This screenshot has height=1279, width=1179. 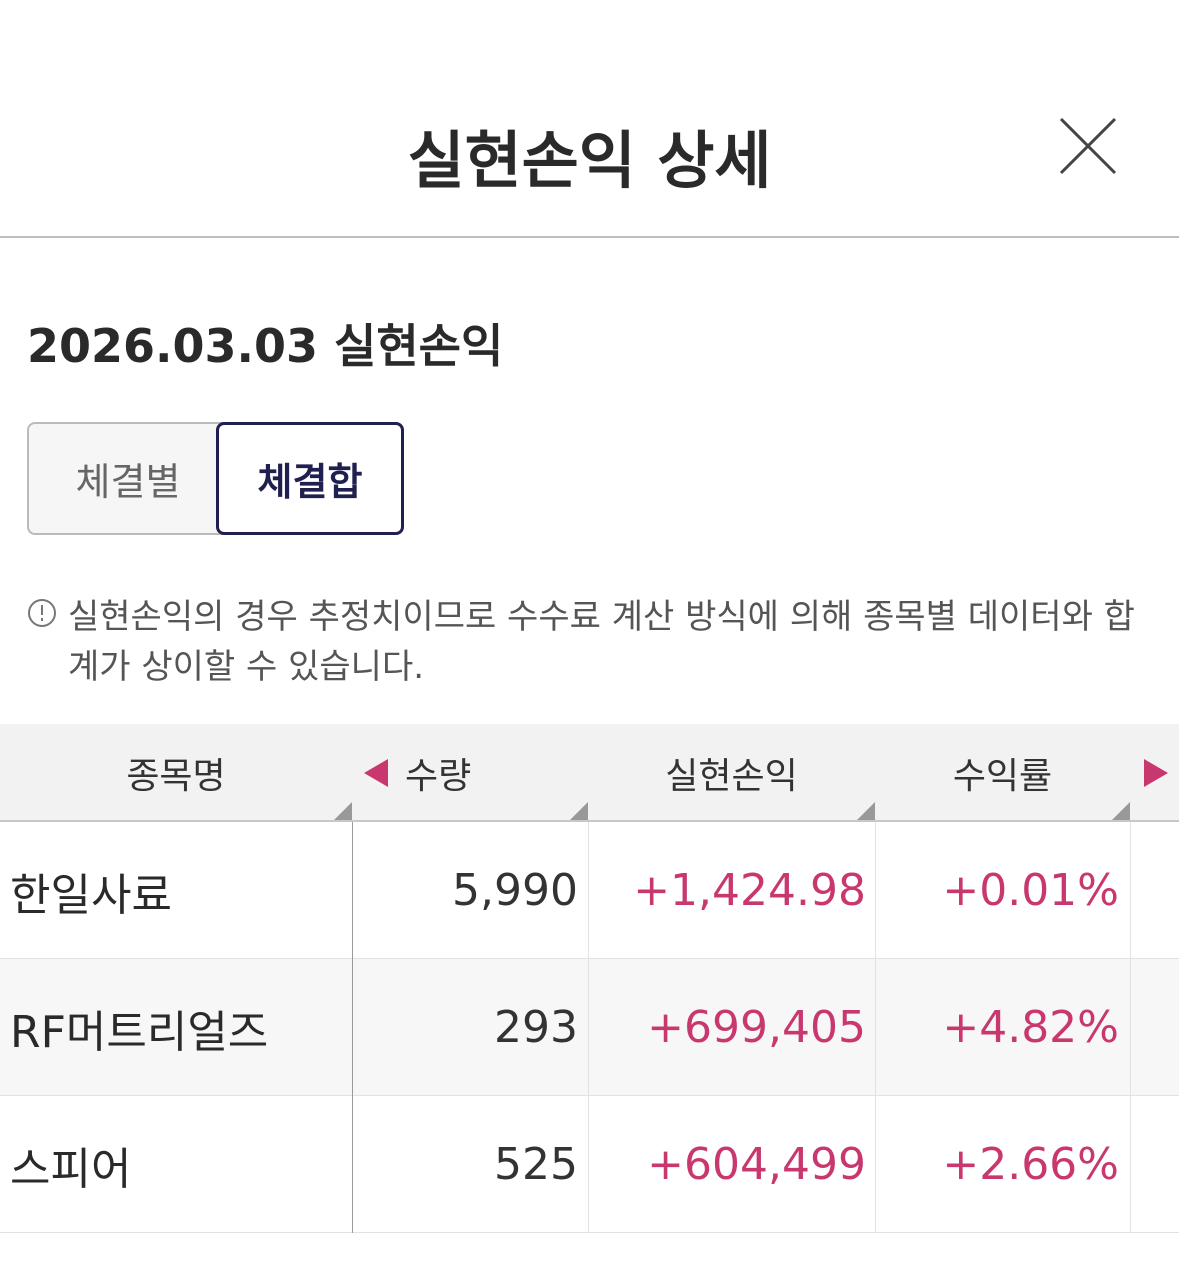 What do you see at coordinates (1030, 1164) in the screenshot?
I see `return-rate: +2.66%` at bounding box center [1030, 1164].